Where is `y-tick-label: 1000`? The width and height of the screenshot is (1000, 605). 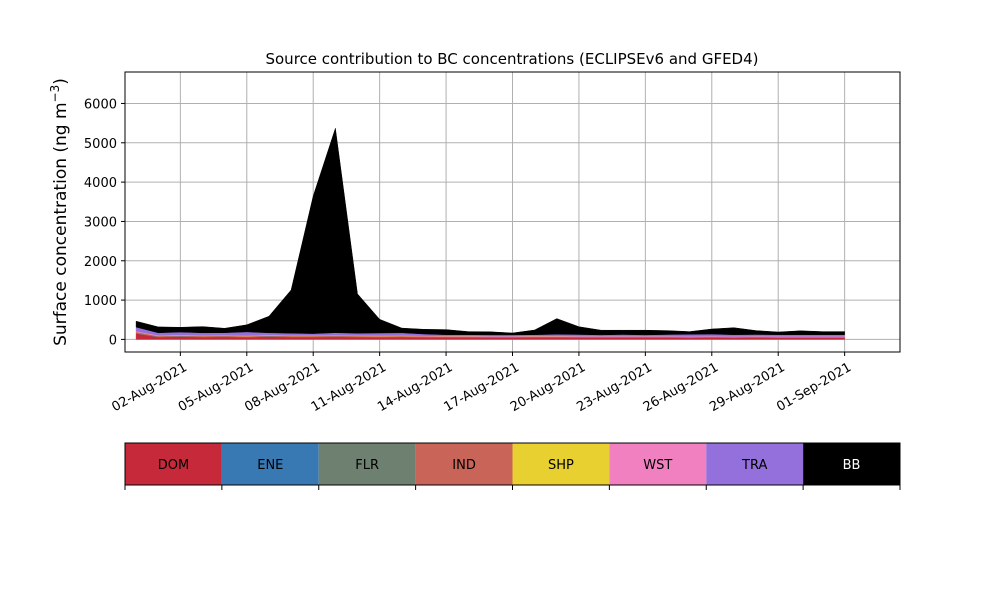
y-tick-label: 1000 is located at coordinates (100, 301).